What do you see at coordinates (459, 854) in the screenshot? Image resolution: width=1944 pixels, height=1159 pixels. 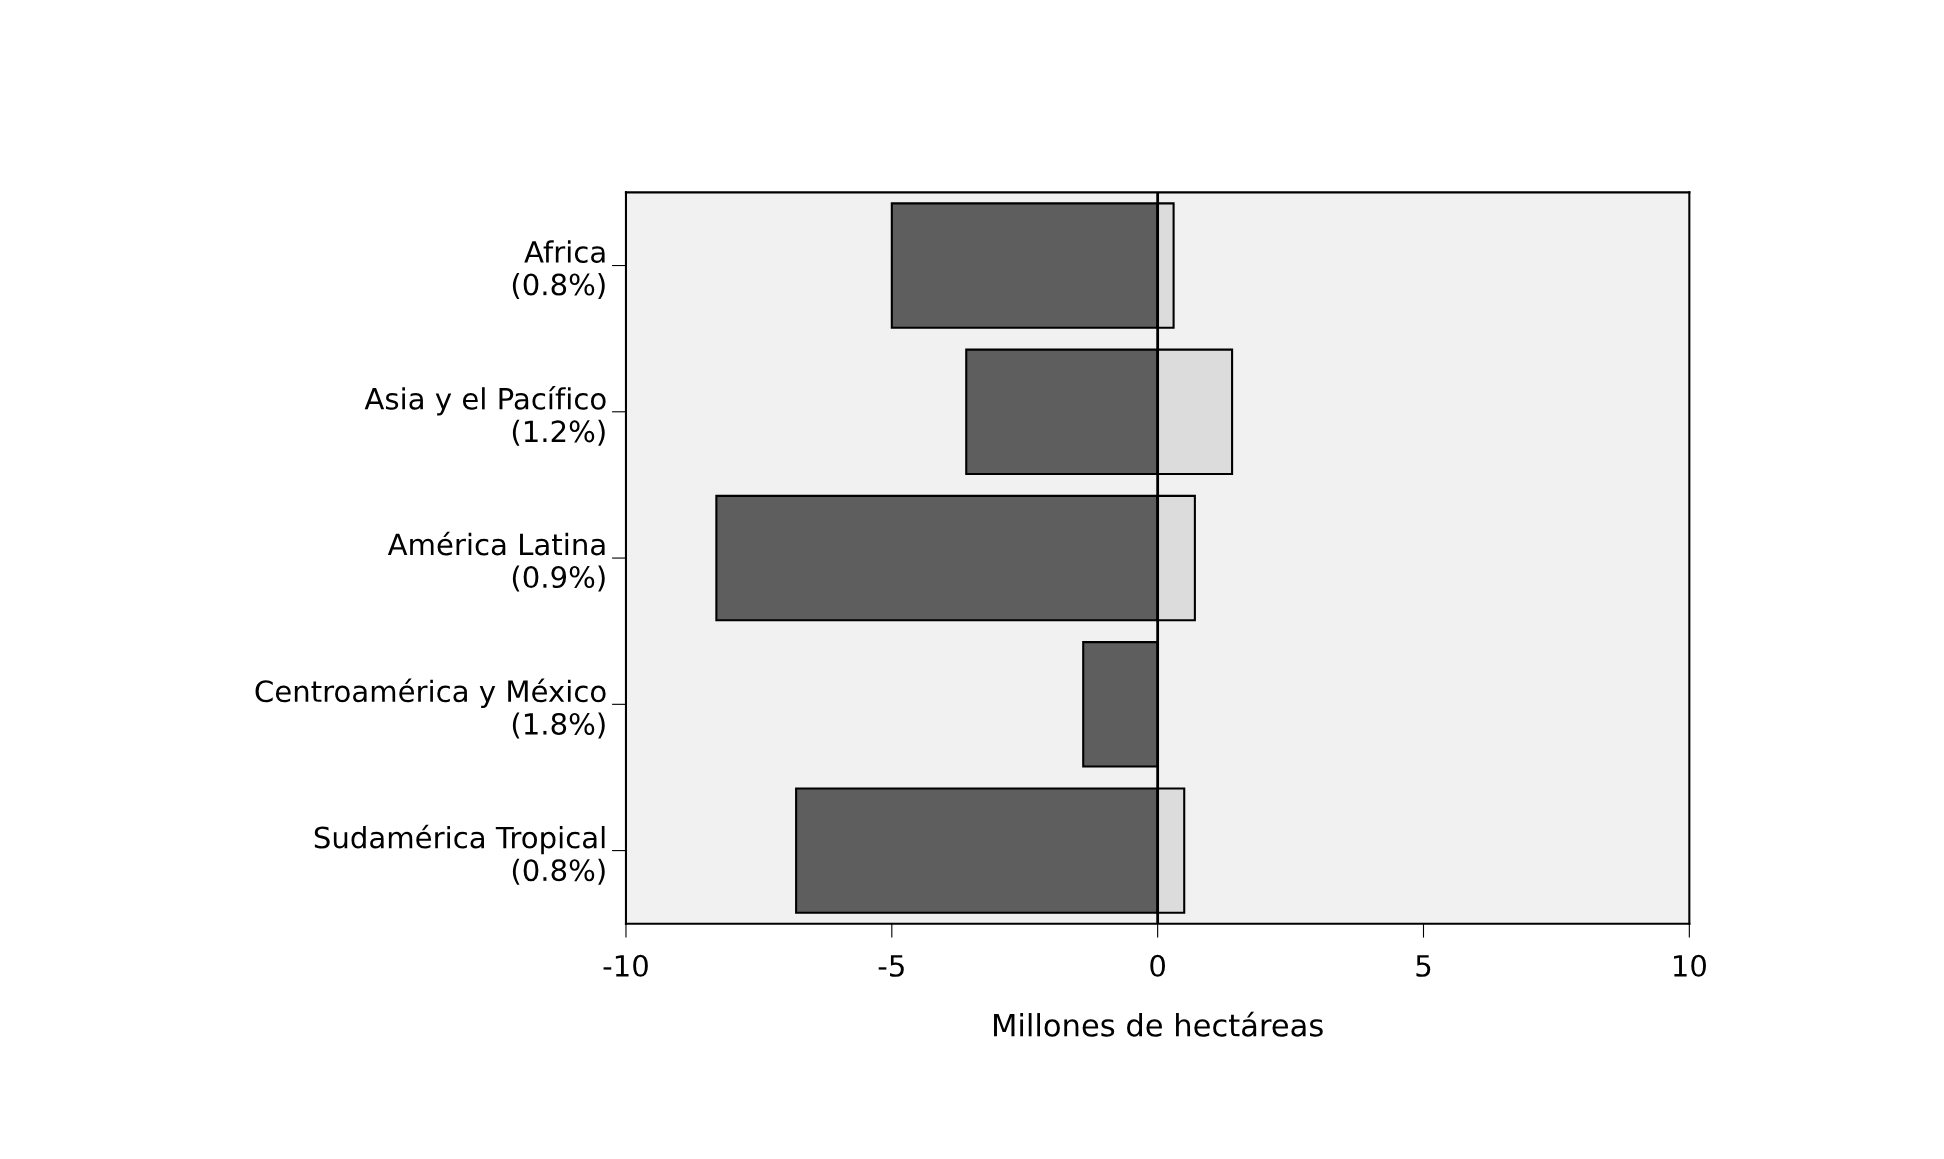 I see `y-tick-label: Sudamérica Tropical (0.8%)` at bounding box center [459, 854].